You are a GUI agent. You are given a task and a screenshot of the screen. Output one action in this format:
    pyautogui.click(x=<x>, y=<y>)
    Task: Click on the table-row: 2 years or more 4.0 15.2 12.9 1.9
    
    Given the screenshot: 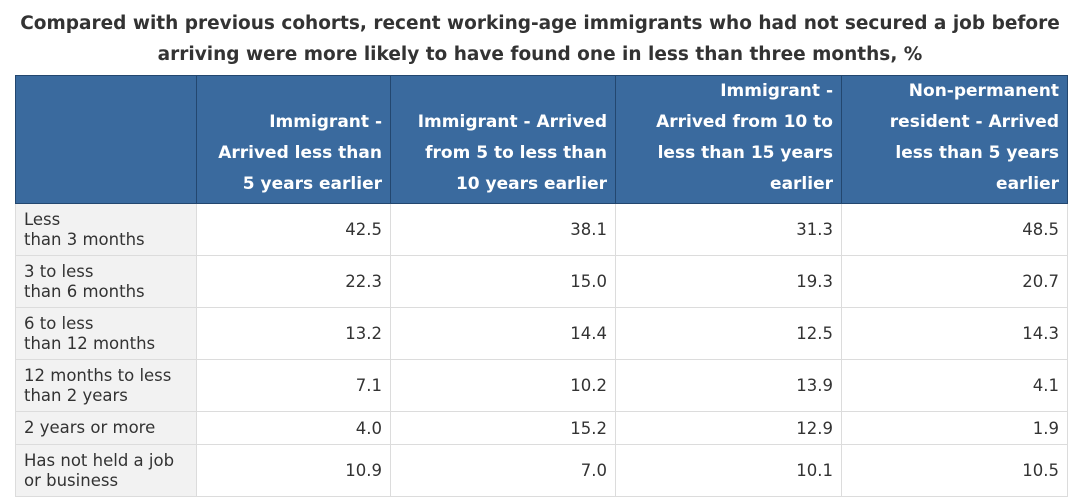 What is the action you would take?
    pyautogui.click(x=541, y=428)
    